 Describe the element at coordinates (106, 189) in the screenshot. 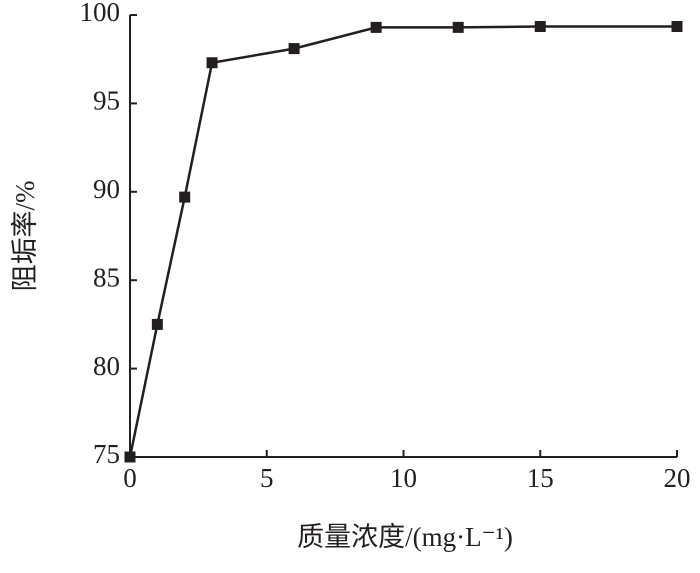

I see `y-tick-label: 90` at that location.